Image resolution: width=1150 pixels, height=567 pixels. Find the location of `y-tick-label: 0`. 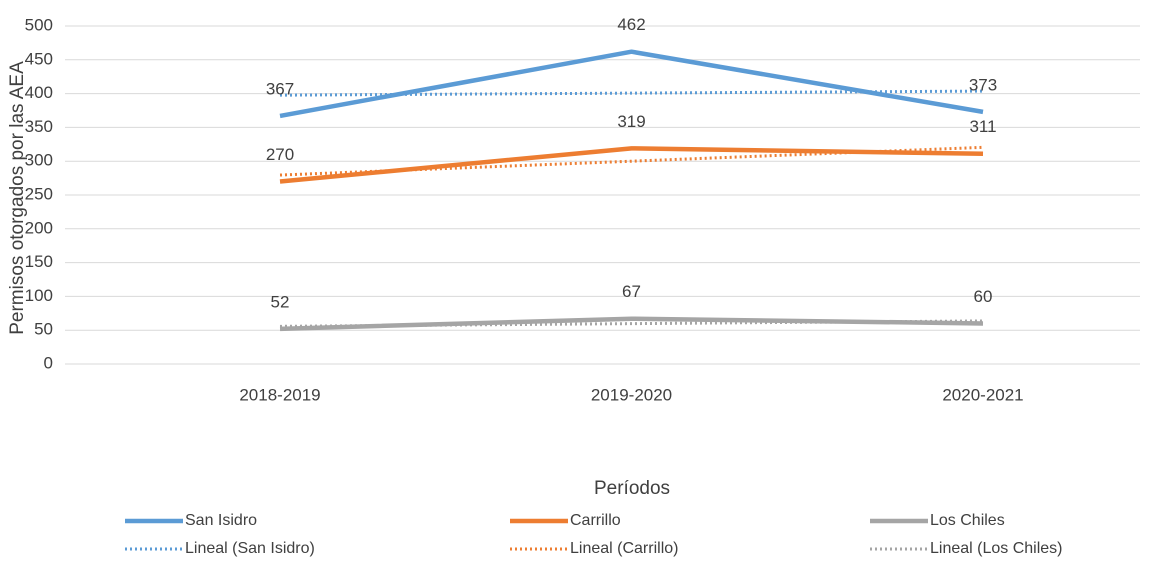

y-tick-label: 0 is located at coordinates (48, 362).